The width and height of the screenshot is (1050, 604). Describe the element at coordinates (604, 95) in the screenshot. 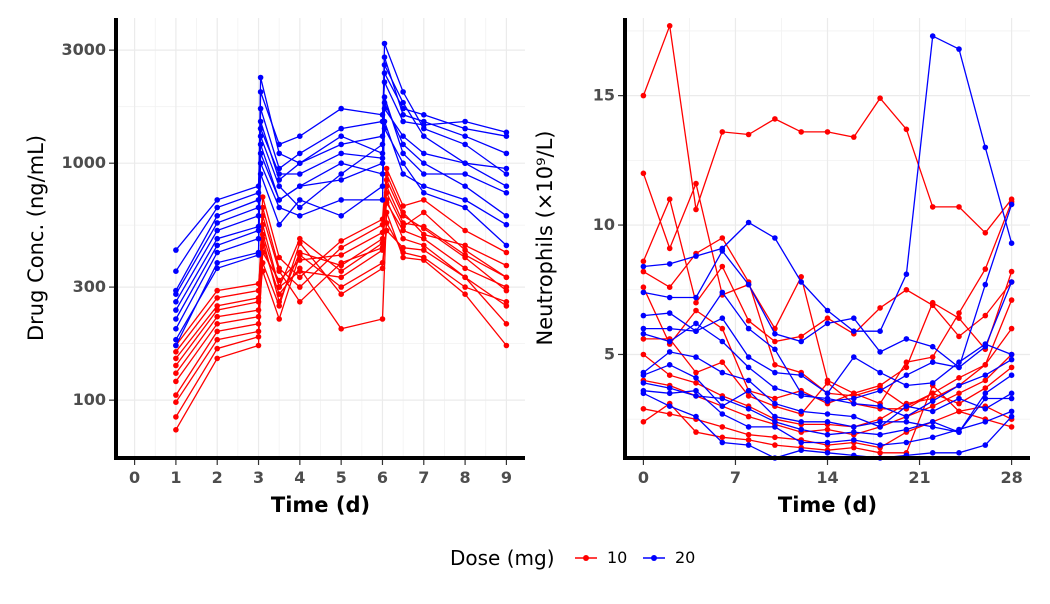

I see `y-tick-label: 15` at that location.